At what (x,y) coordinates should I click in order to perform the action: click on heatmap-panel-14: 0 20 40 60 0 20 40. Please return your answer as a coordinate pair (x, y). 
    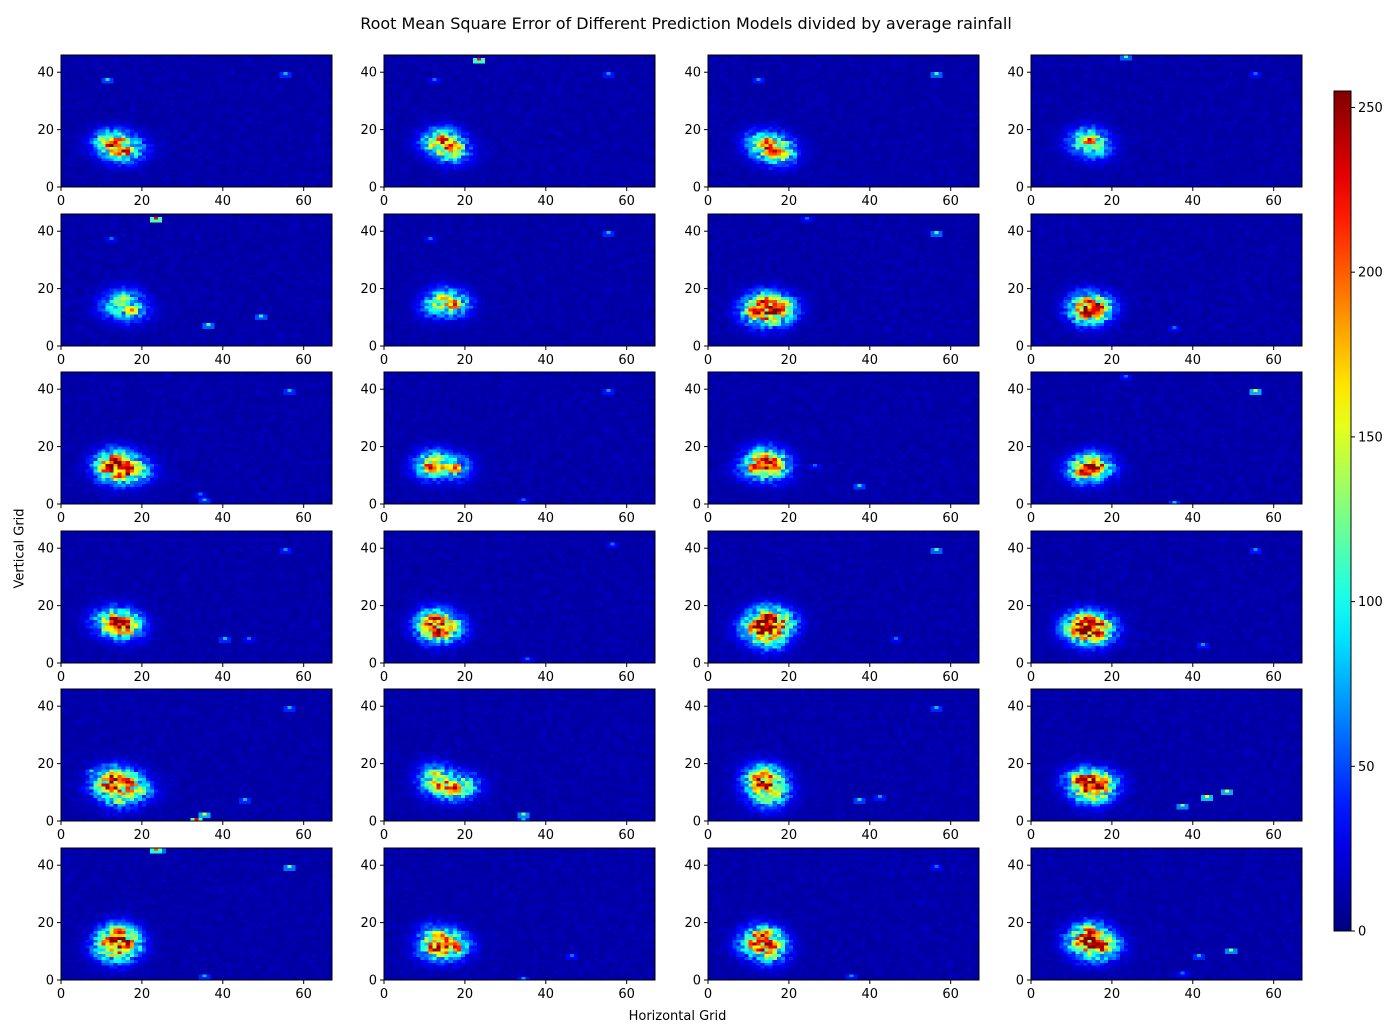
    Looking at the image, I should click on (508, 607).